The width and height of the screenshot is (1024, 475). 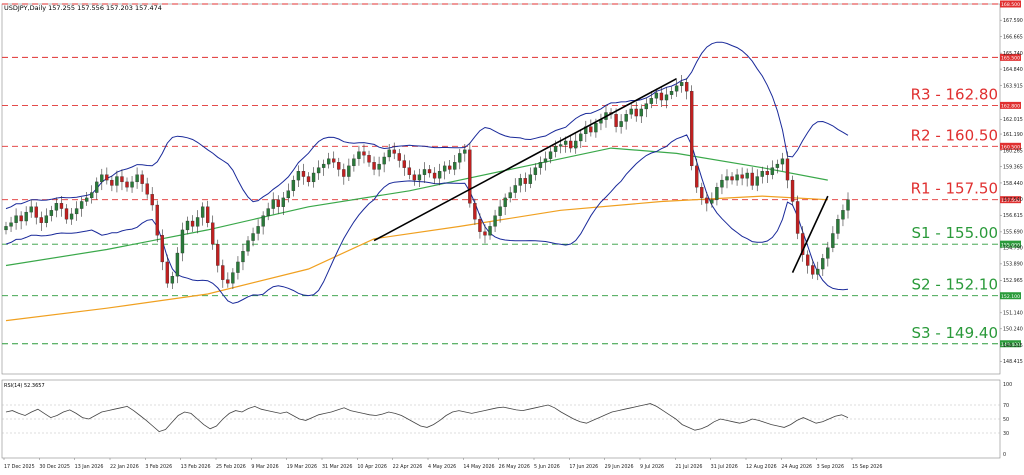 What do you see at coordinates (1010, 5) in the screenshot?
I see `level-tag-text: 168.500` at bounding box center [1010, 5].